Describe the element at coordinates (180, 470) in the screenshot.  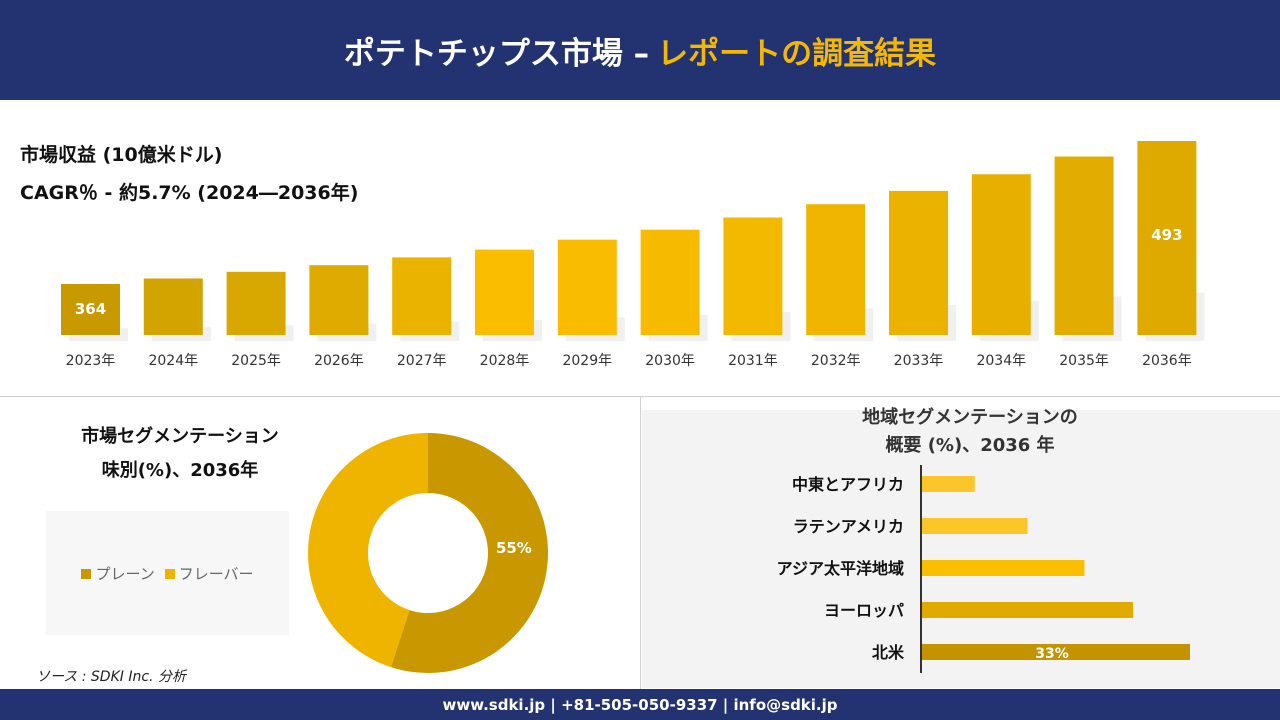
I see `segment-title-line2: 味別(%)、2036年` at that location.